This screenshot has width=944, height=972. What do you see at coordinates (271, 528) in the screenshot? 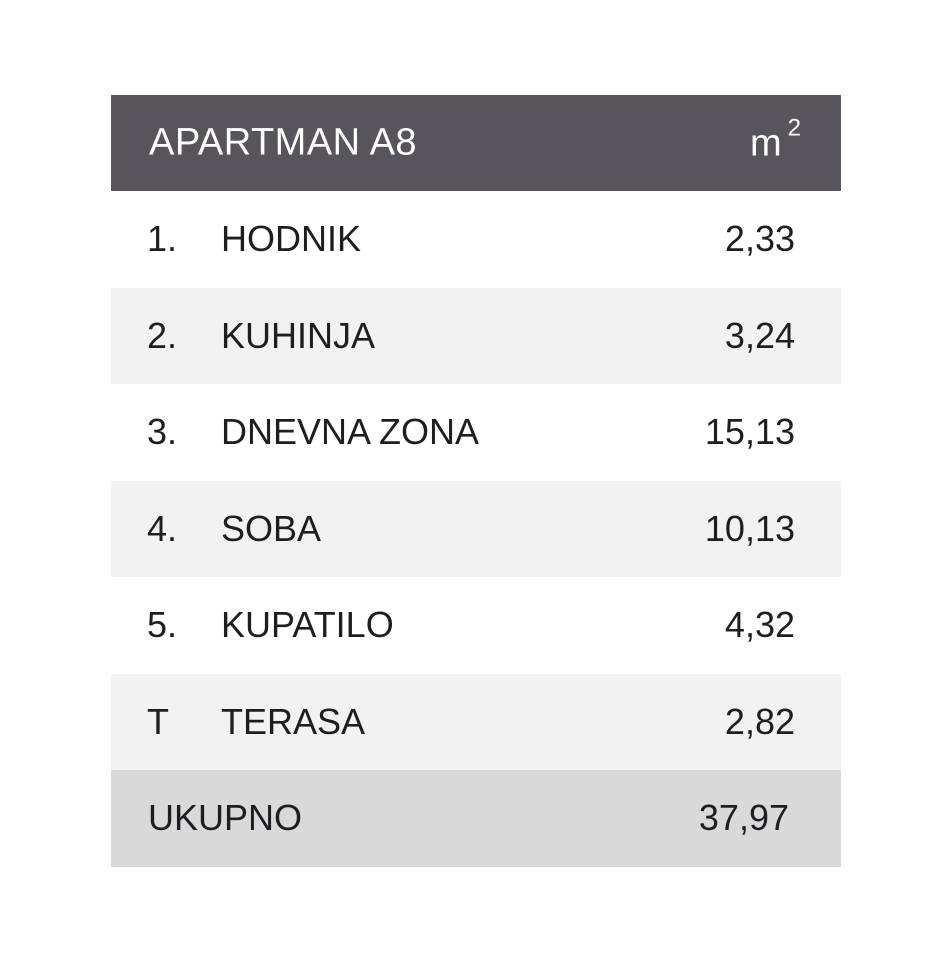
I see `room-name: SOBA` at bounding box center [271, 528].